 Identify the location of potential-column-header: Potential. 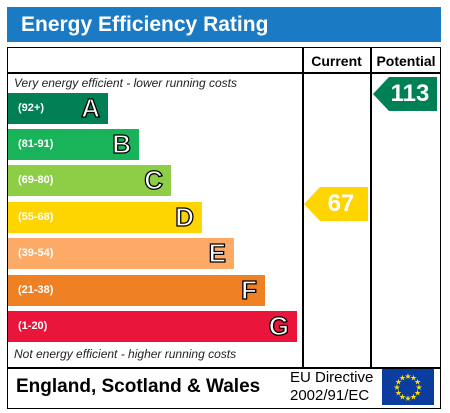
(406, 61).